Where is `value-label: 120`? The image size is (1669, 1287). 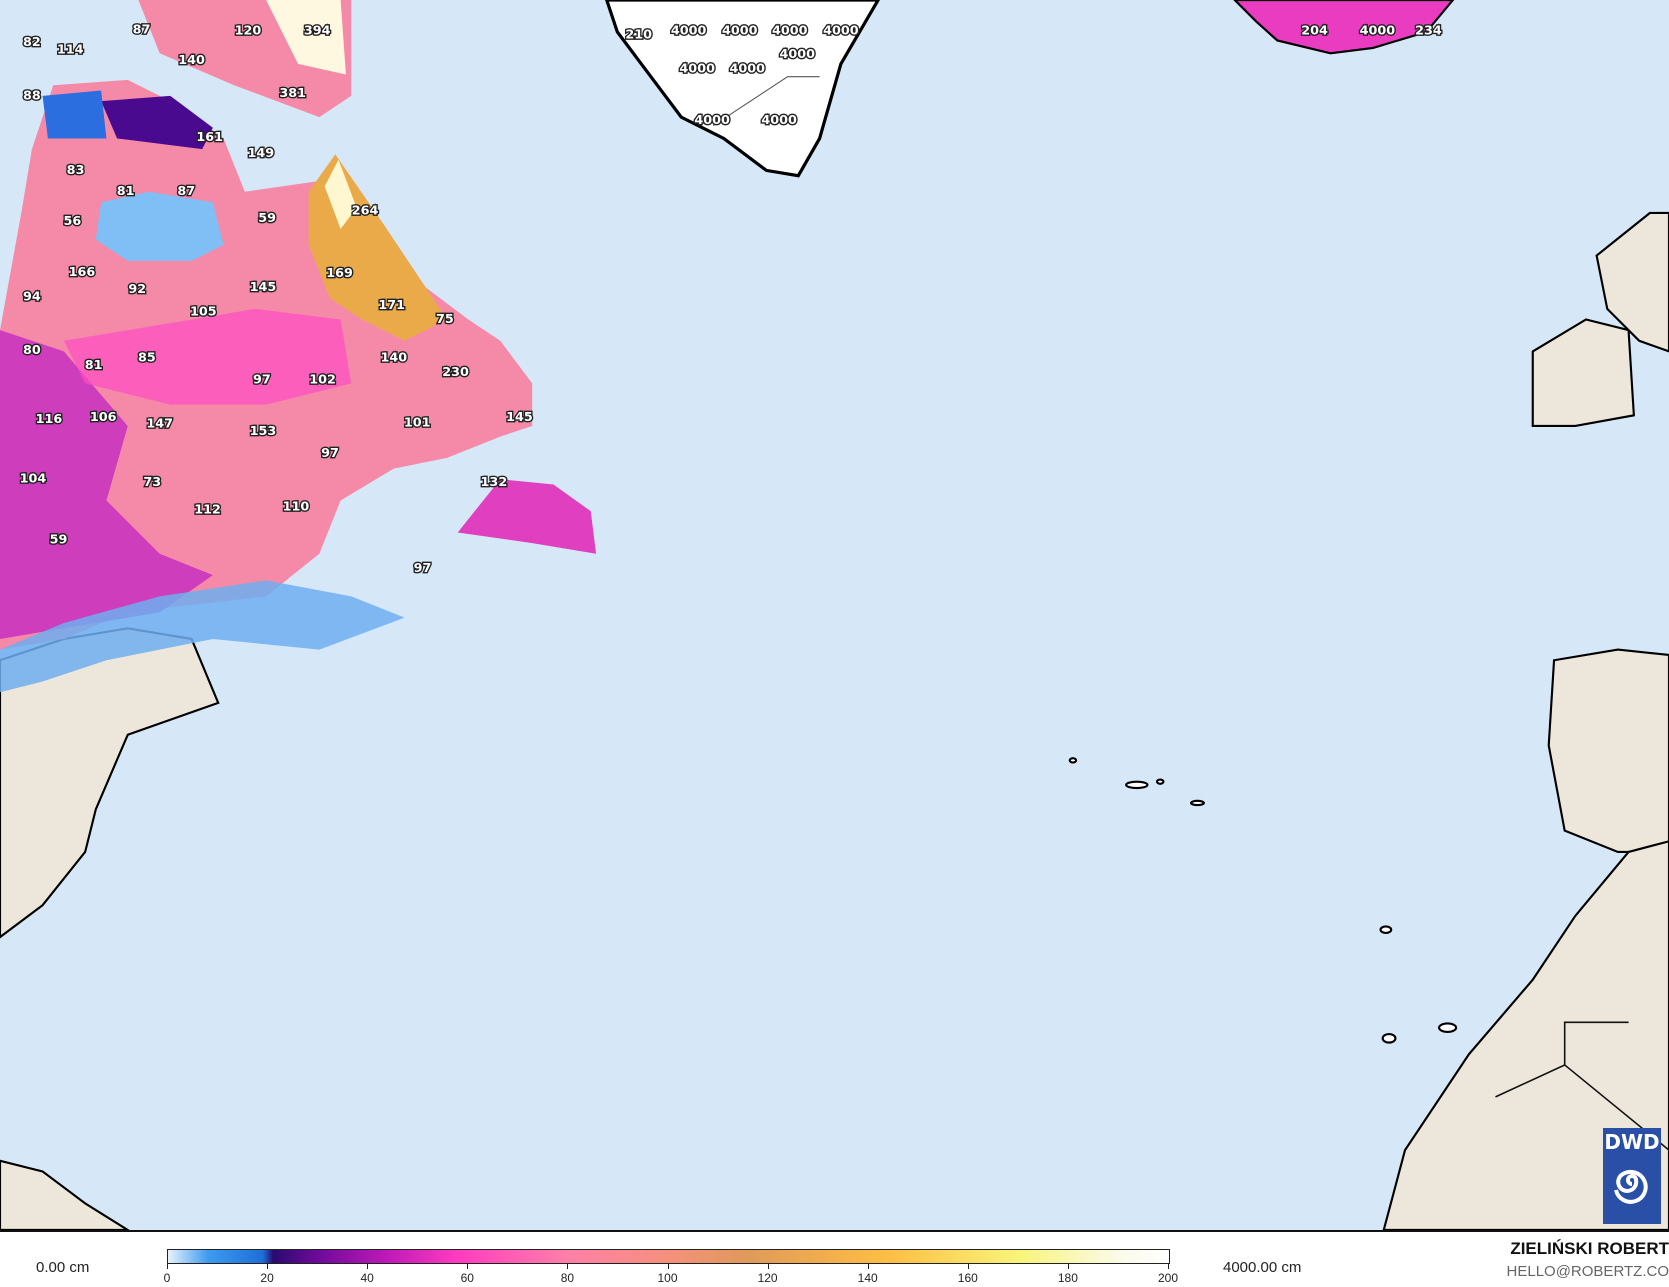 value-label: 120 is located at coordinates (248, 30).